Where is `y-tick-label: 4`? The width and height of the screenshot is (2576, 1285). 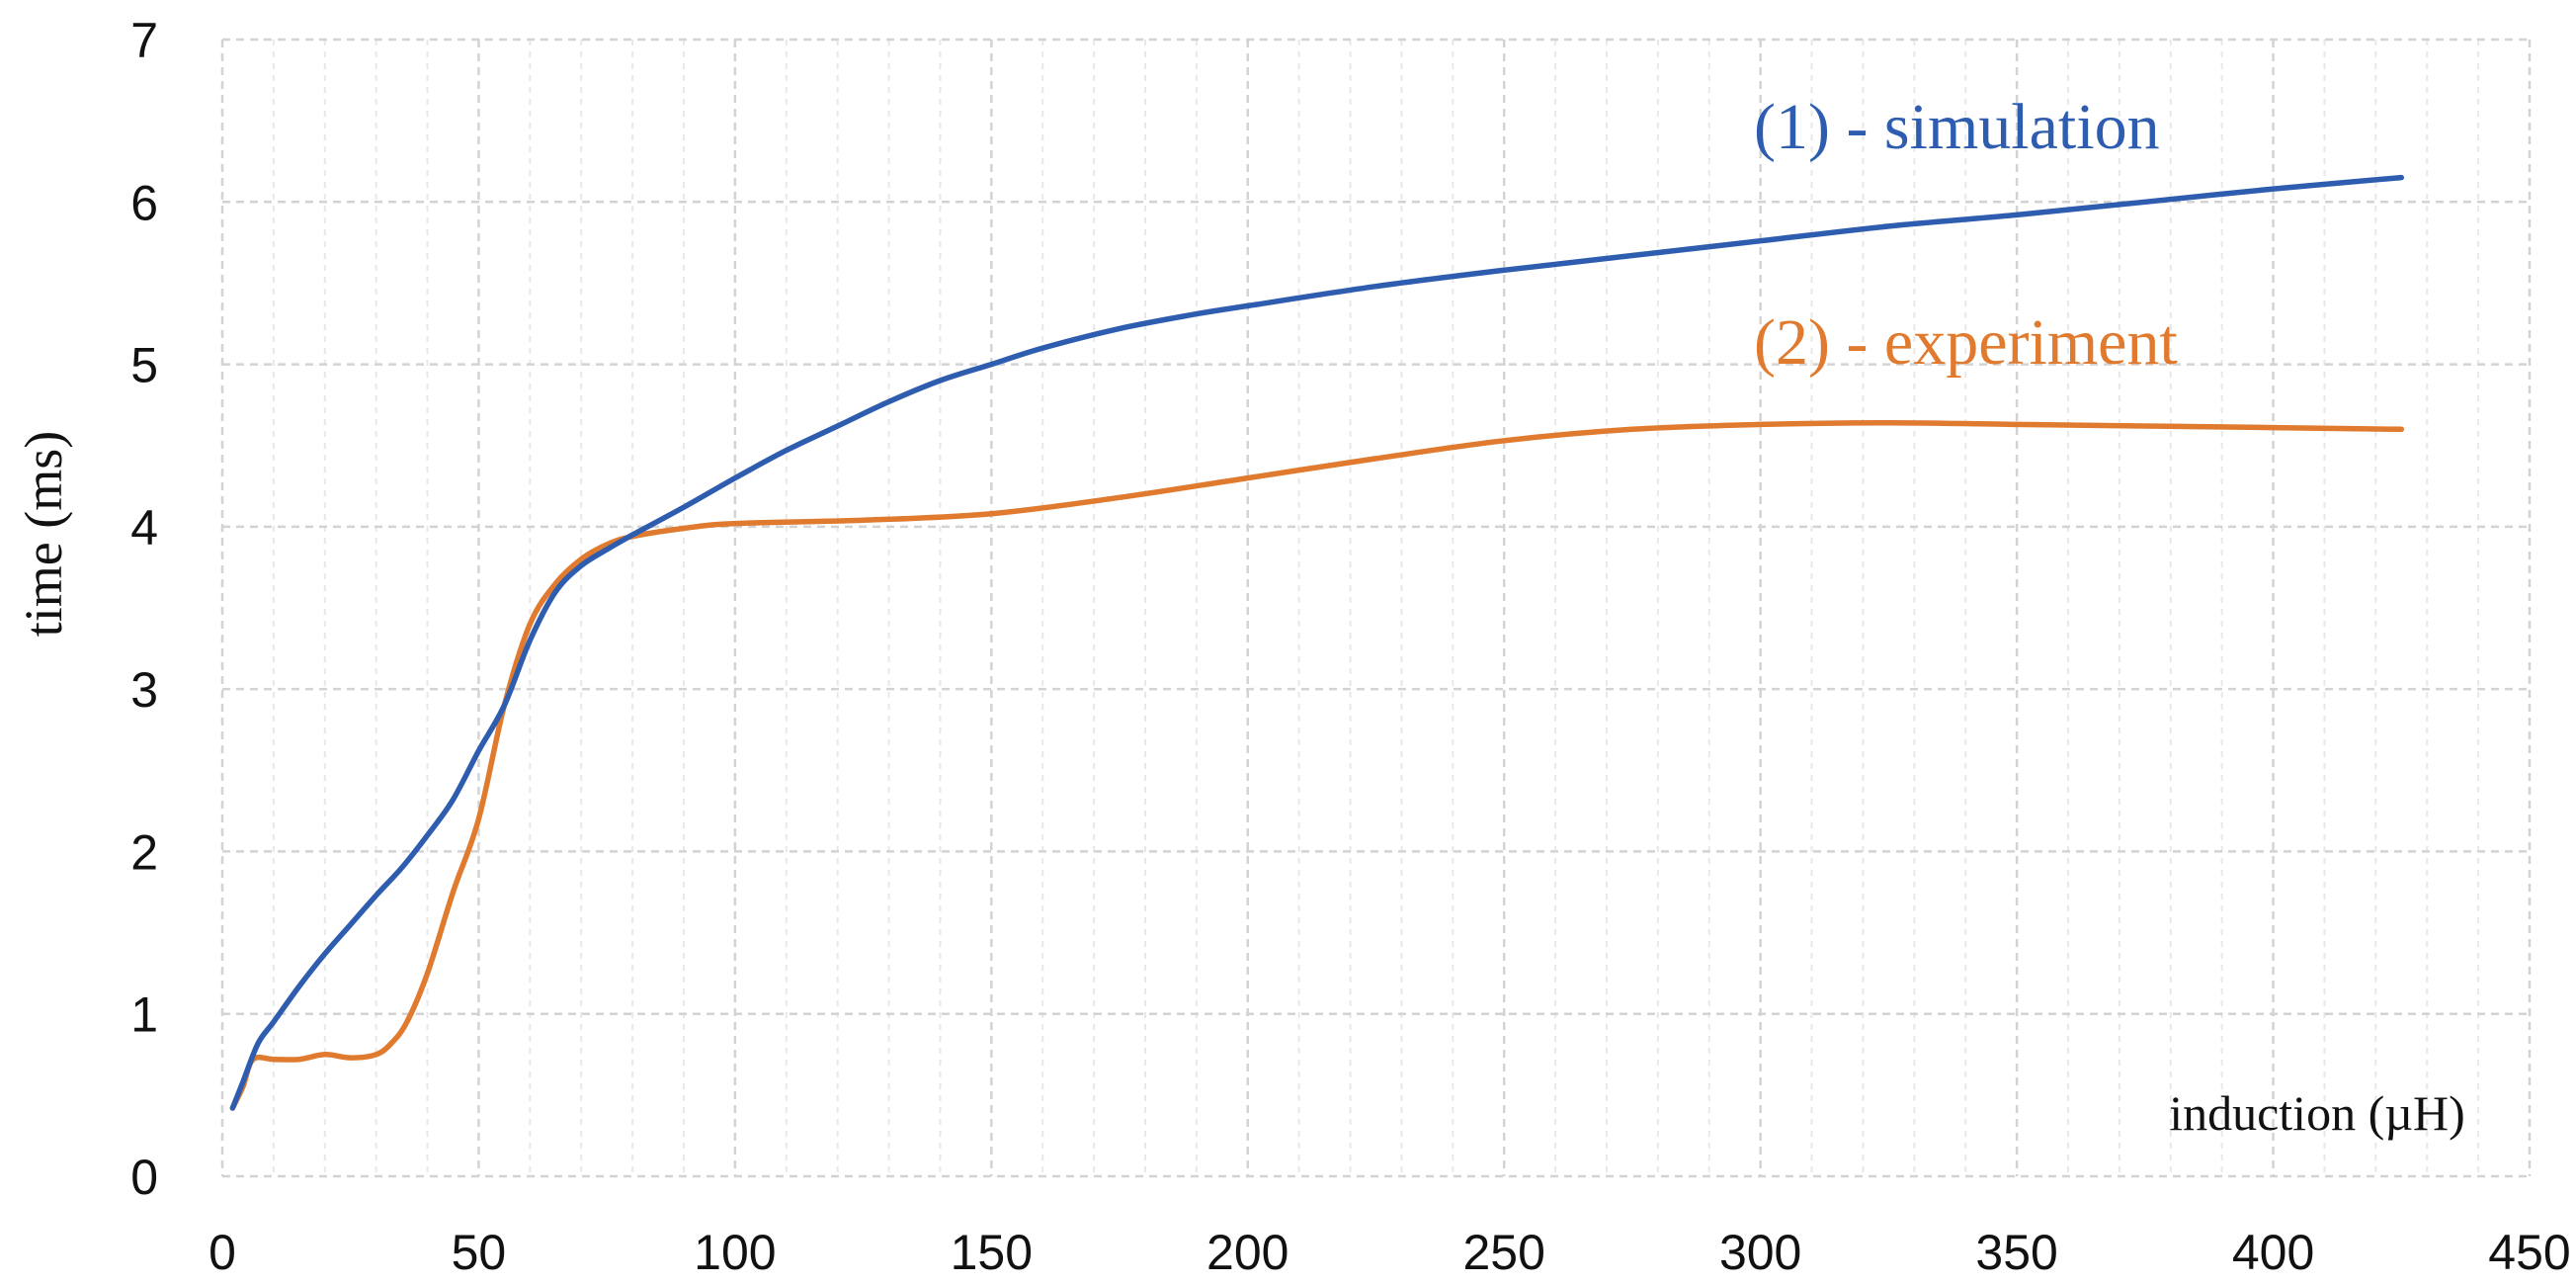
y-tick-label: 4 is located at coordinates (144, 528).